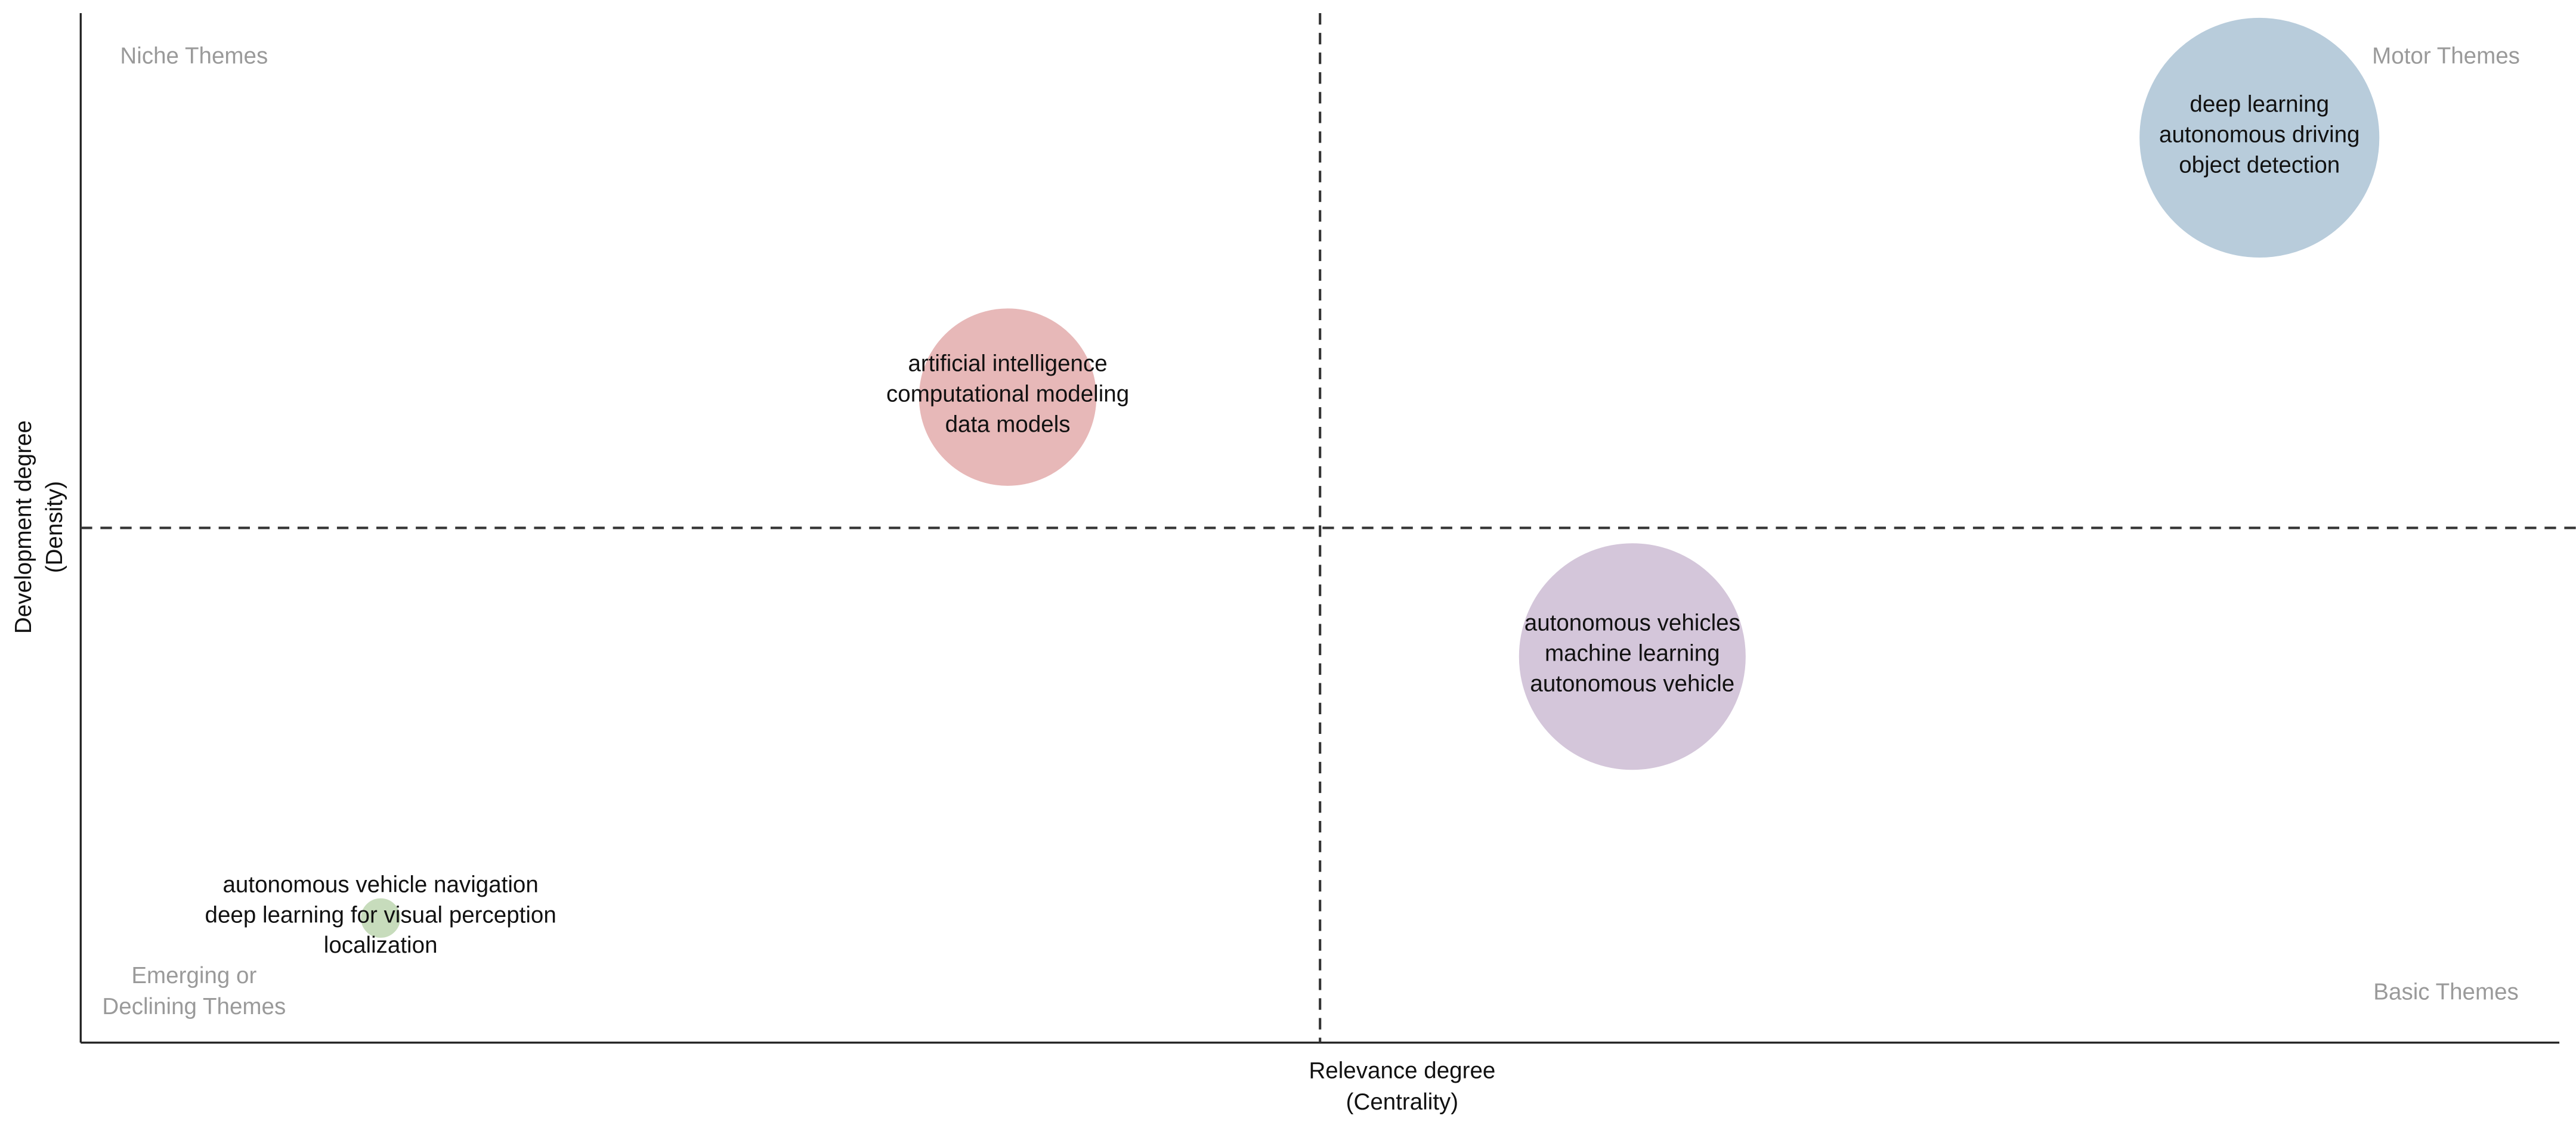  I want to click on quadrant-label: Motor Themes, so click(2446, 56).